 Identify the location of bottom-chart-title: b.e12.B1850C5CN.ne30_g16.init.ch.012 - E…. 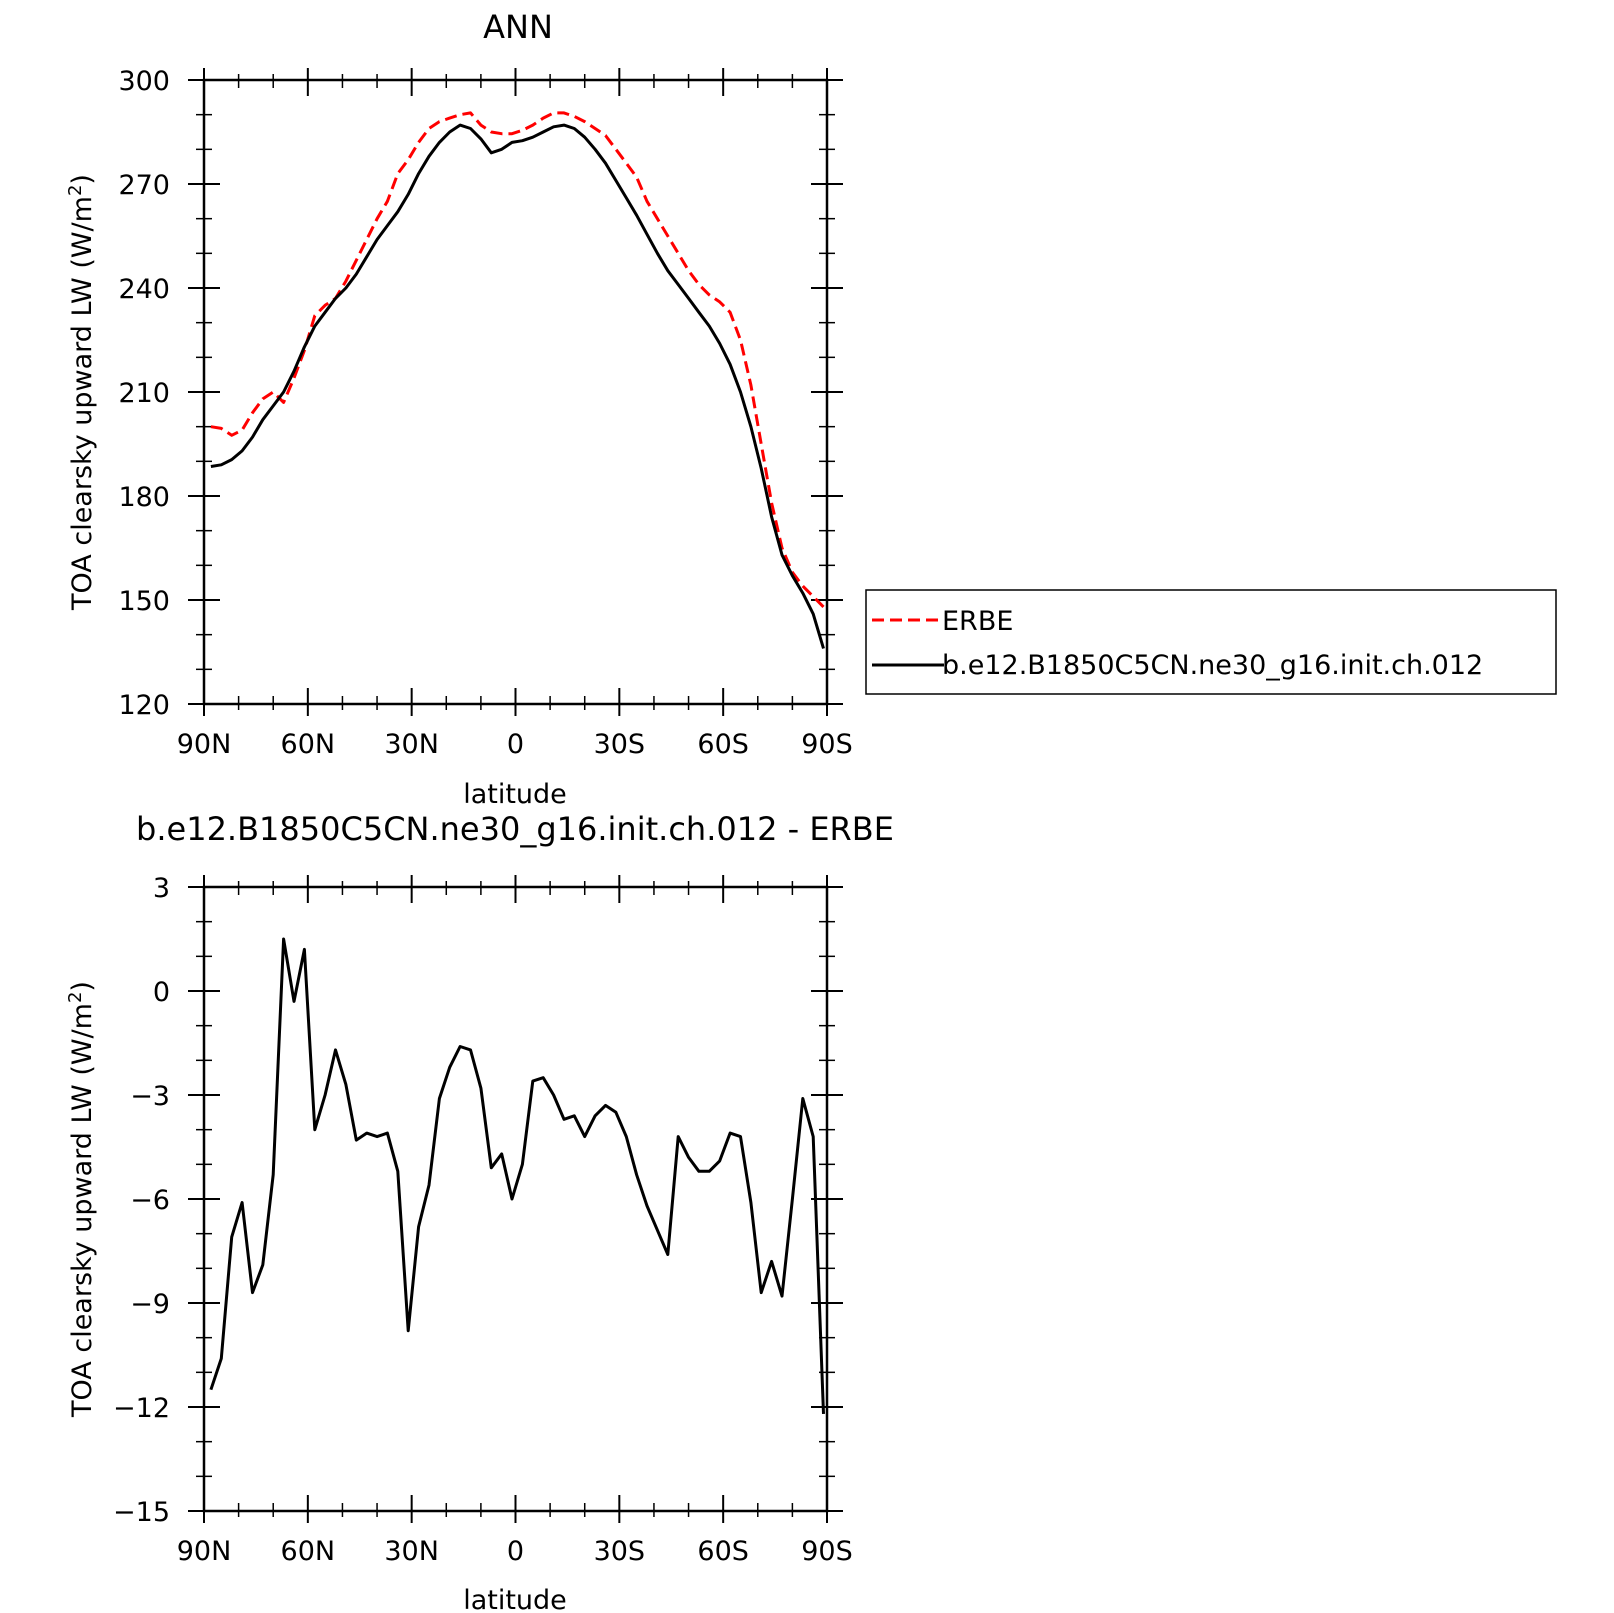
(515, 829).